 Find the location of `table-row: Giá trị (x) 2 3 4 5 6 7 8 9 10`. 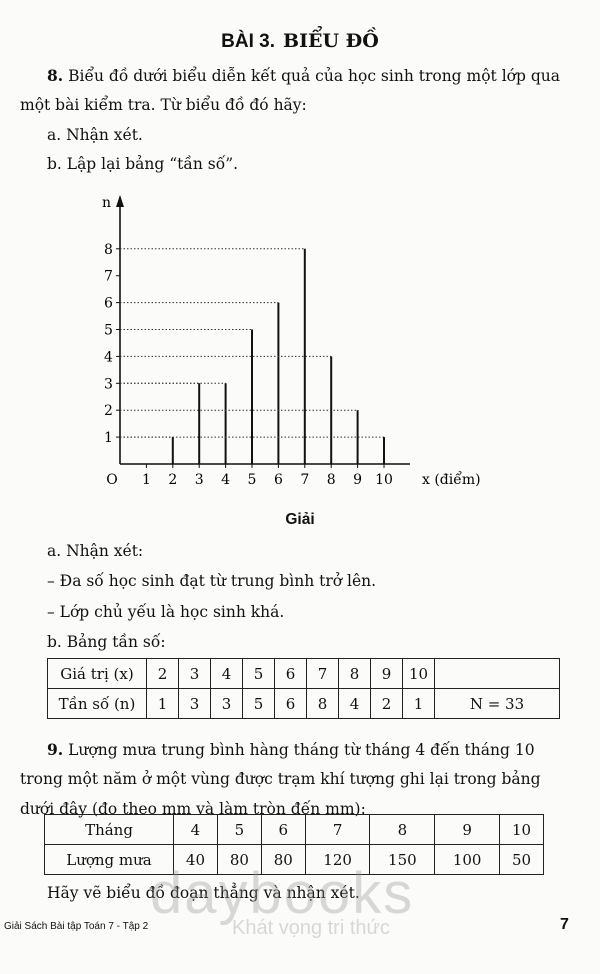

table-row: Giá trị (x) 2 3 4 5 6 7 8 9 10 is located at coordinates (303, 673).